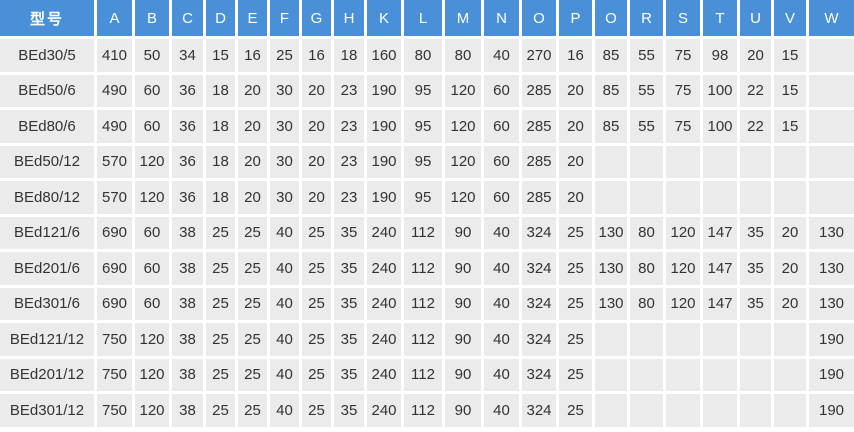  What do you see at coordinates (611, 18) in the screenshot?
I see `column-header-o-2: O` at bounding box center [611, 18].